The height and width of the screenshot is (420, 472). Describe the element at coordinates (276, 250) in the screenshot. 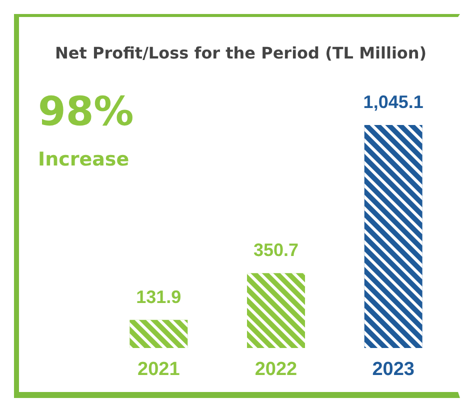

I see `data-label: 350.7` at that location.